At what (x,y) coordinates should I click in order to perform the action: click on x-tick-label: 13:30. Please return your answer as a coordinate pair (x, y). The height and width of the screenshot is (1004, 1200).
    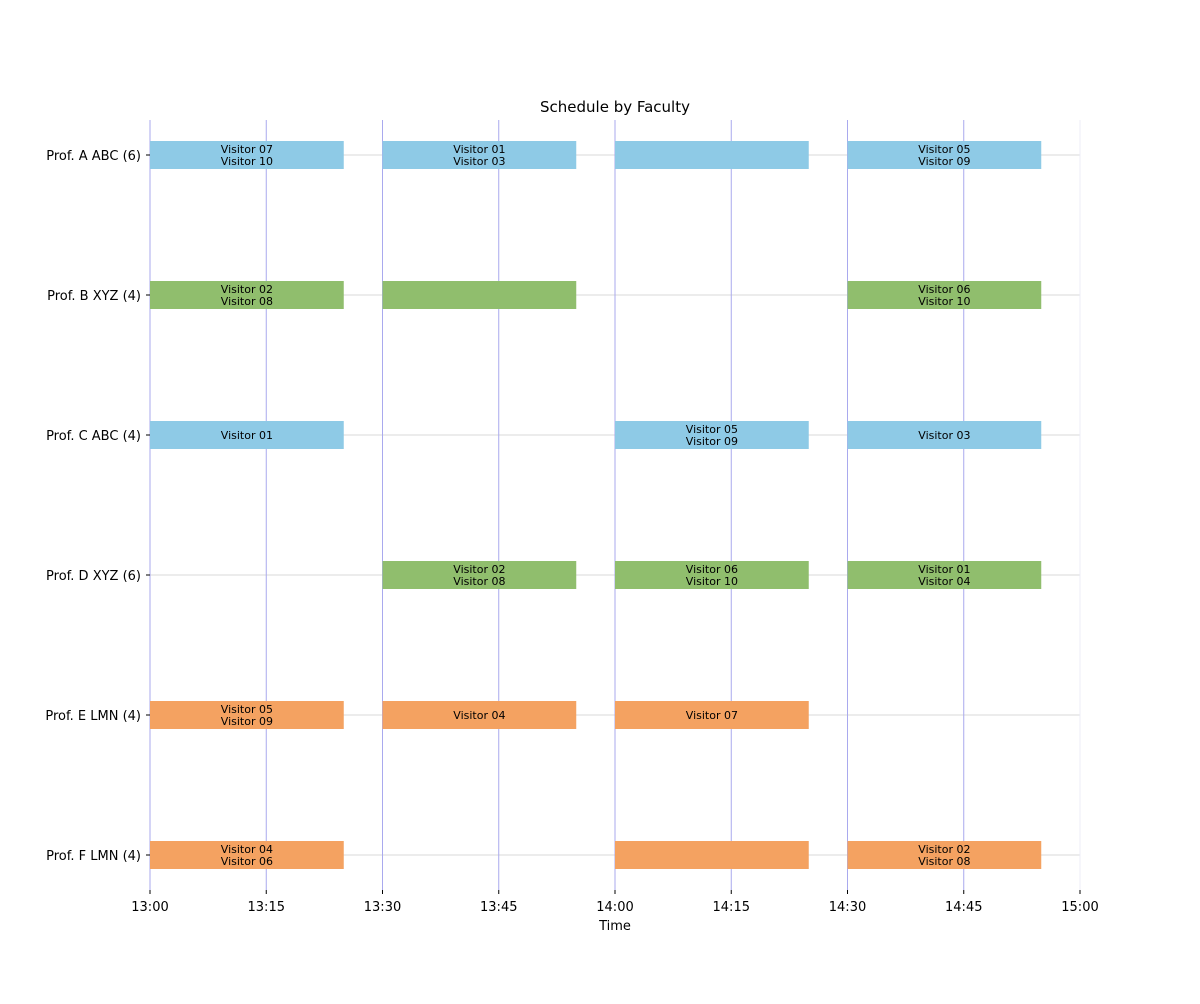
    Looking at the image, I should click on (382, 907).